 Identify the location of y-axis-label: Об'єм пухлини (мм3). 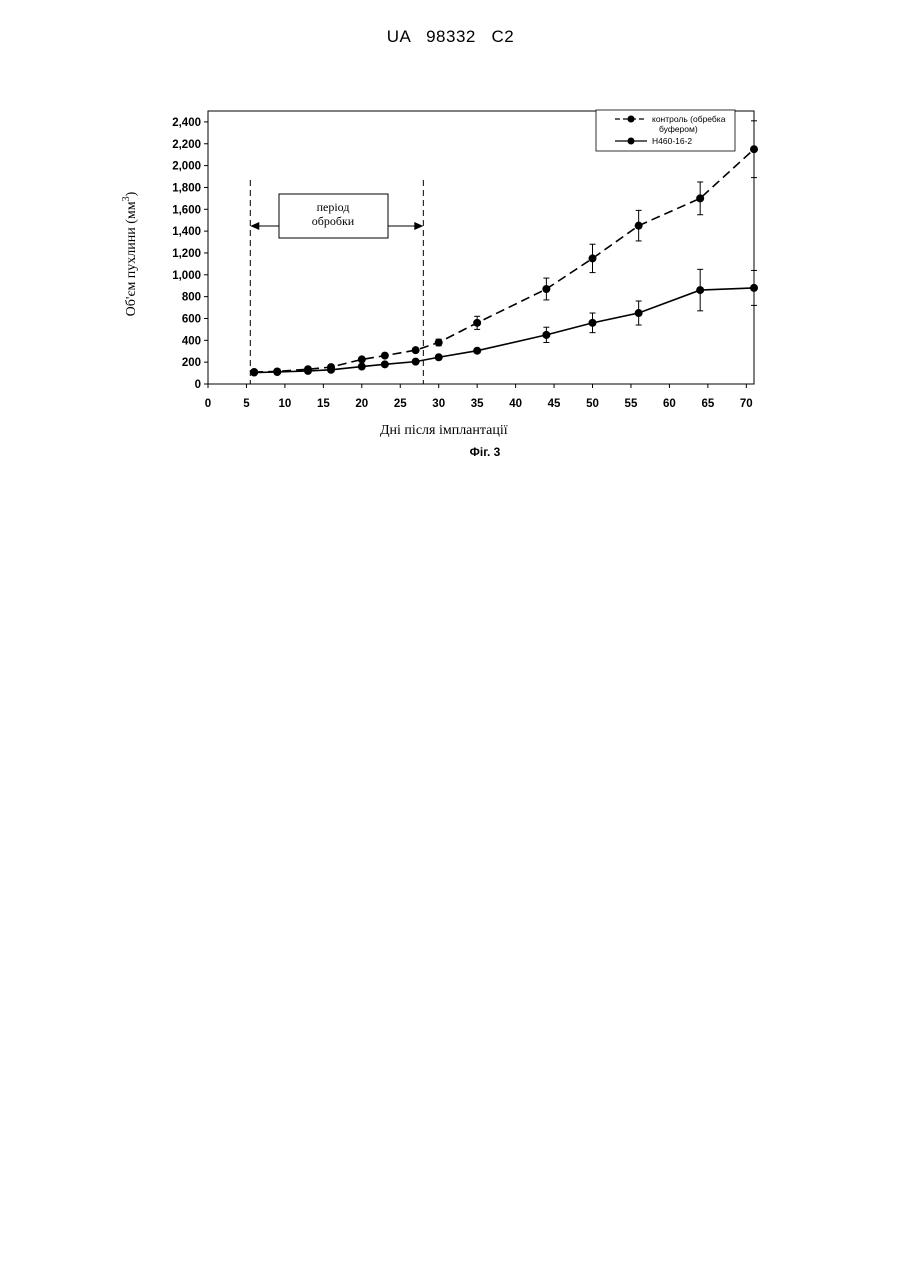
(130, 253).